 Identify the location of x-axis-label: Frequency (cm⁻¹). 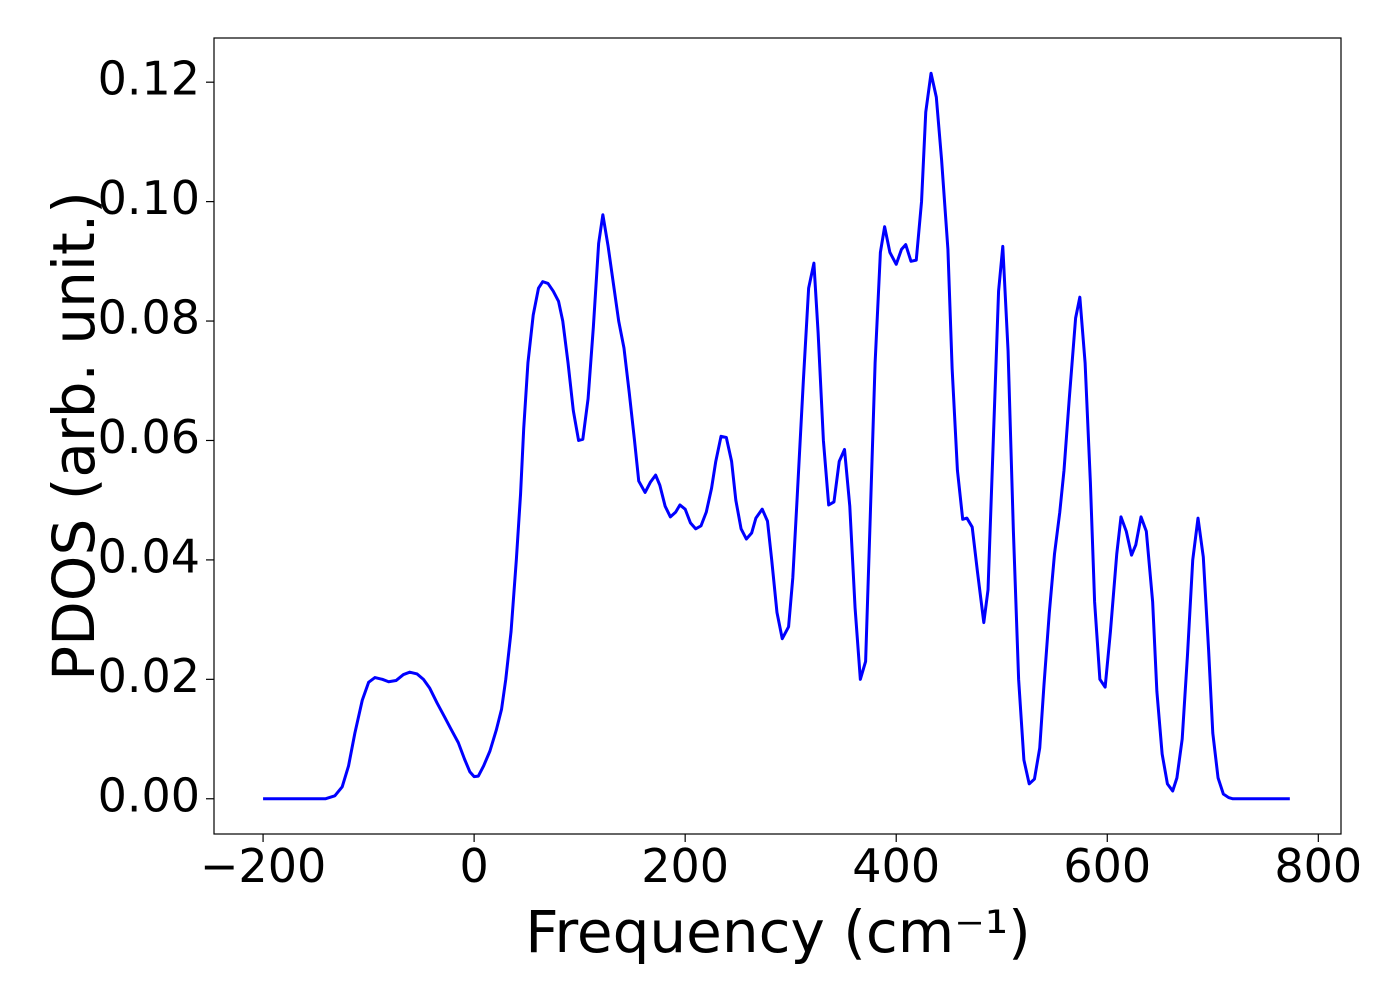
(778, 932).